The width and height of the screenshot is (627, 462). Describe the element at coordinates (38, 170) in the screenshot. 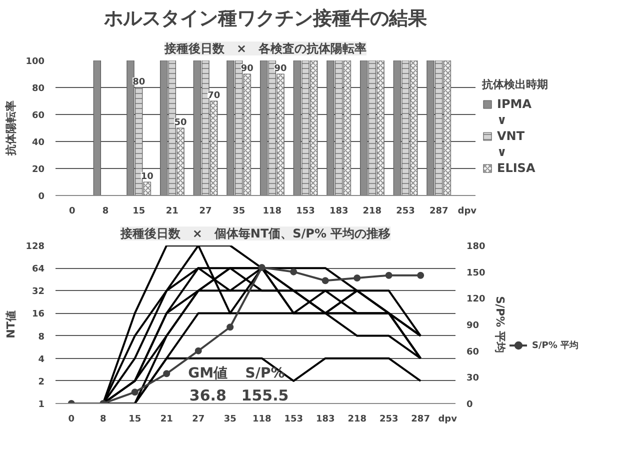

I see `y-tick-label: 20` at that location.